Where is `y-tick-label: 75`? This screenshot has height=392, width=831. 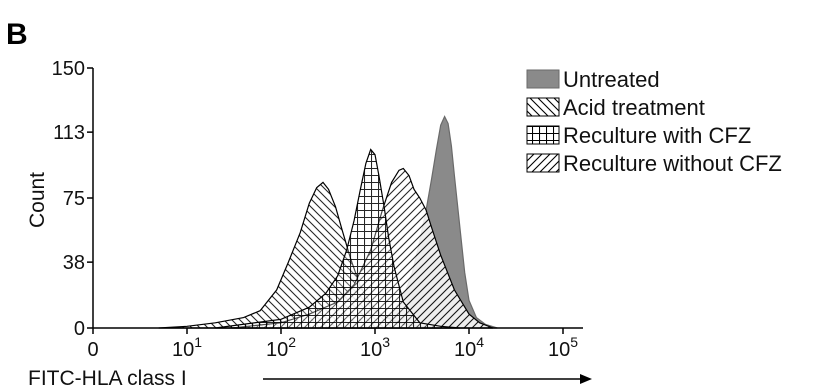 y-tick-label: 75 is located at coordinates (74, 199).